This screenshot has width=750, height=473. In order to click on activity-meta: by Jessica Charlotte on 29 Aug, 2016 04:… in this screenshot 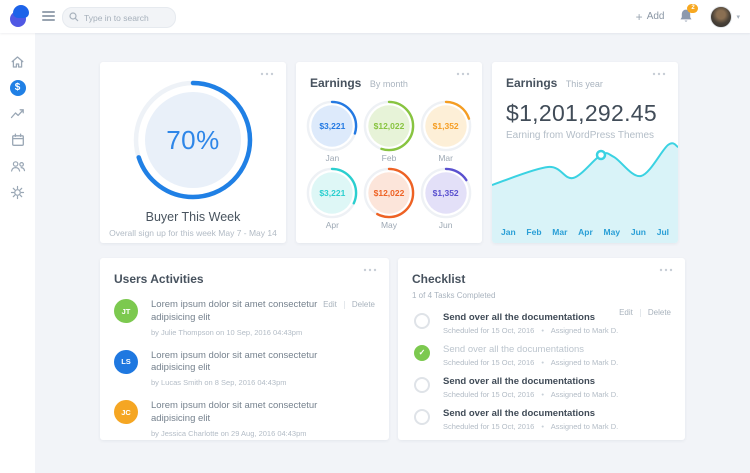, I will do `click(229, 433)`.